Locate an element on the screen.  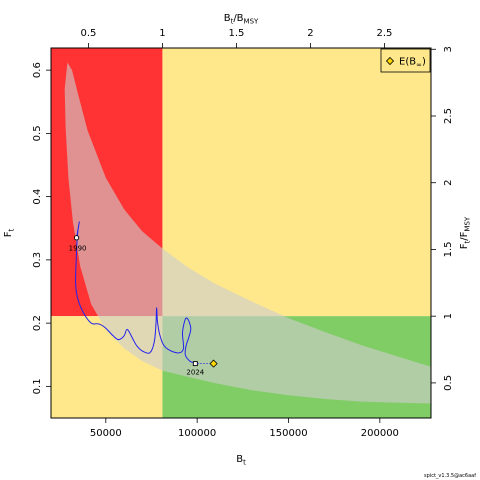
end-year-label: 2024 is located at coordinates (195, 373).